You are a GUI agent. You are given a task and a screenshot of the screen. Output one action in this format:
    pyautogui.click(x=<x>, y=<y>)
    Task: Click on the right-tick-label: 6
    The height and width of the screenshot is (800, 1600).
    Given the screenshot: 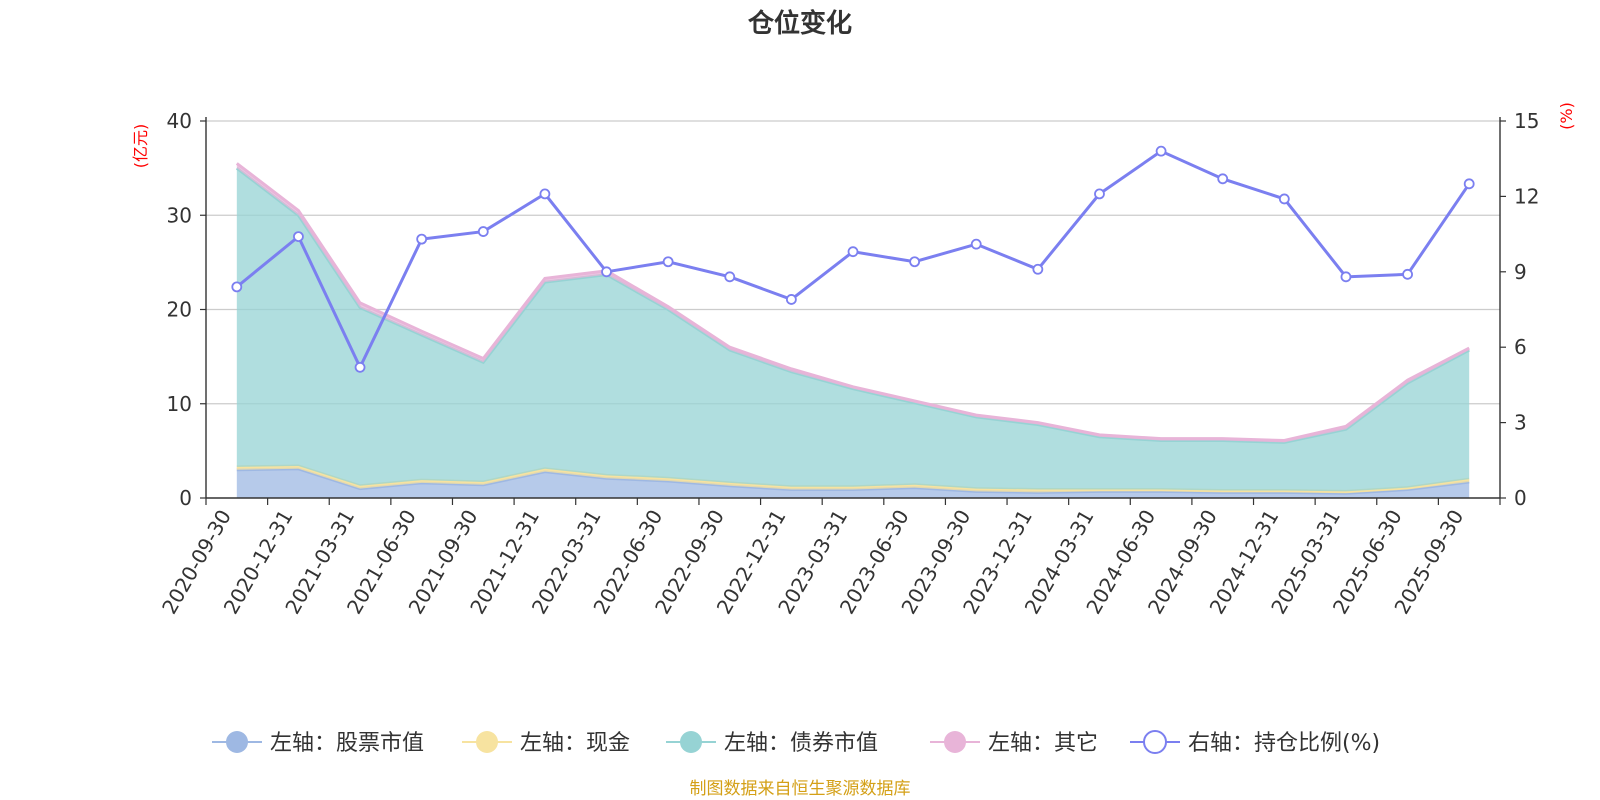 What is the action you would take?
    pyautogui.click(x=1520, y=347)
    